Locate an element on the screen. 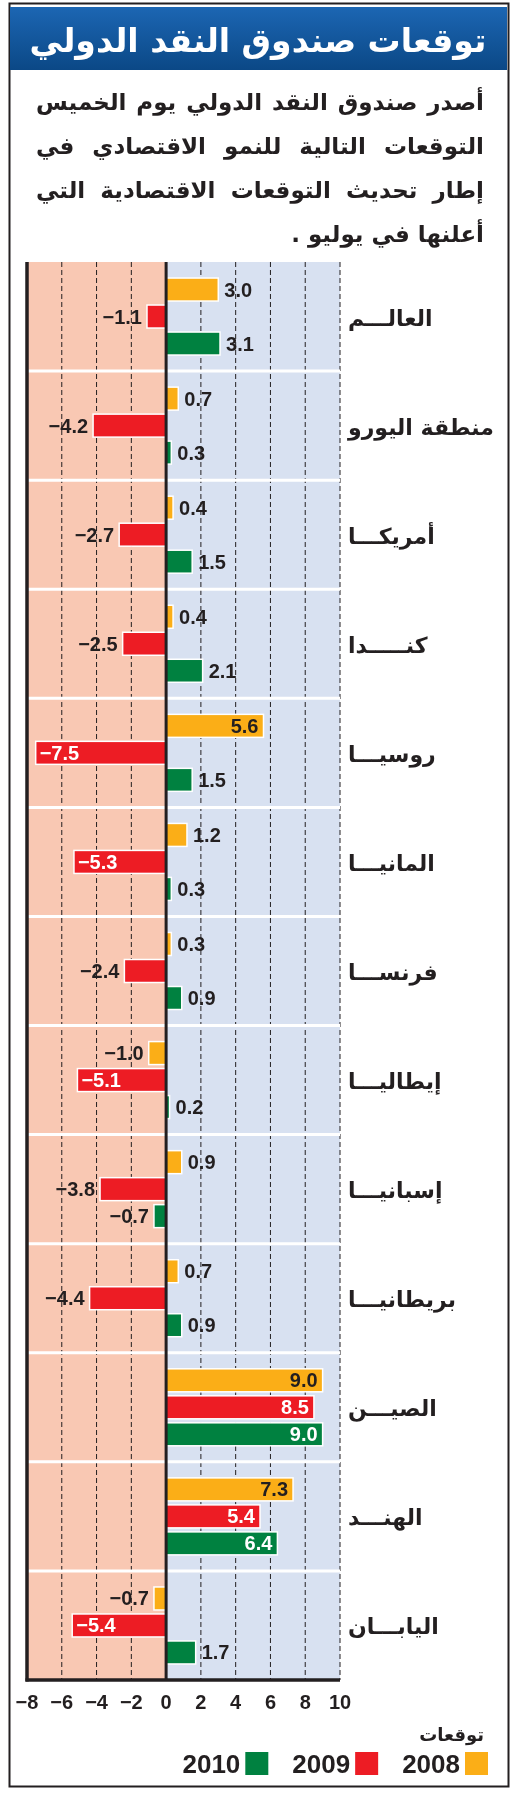 Image resolution: width=529 pixels, height=1809 pixels. title: توقعات صندوق النقد الدولي is located at coordinates (258, 40).